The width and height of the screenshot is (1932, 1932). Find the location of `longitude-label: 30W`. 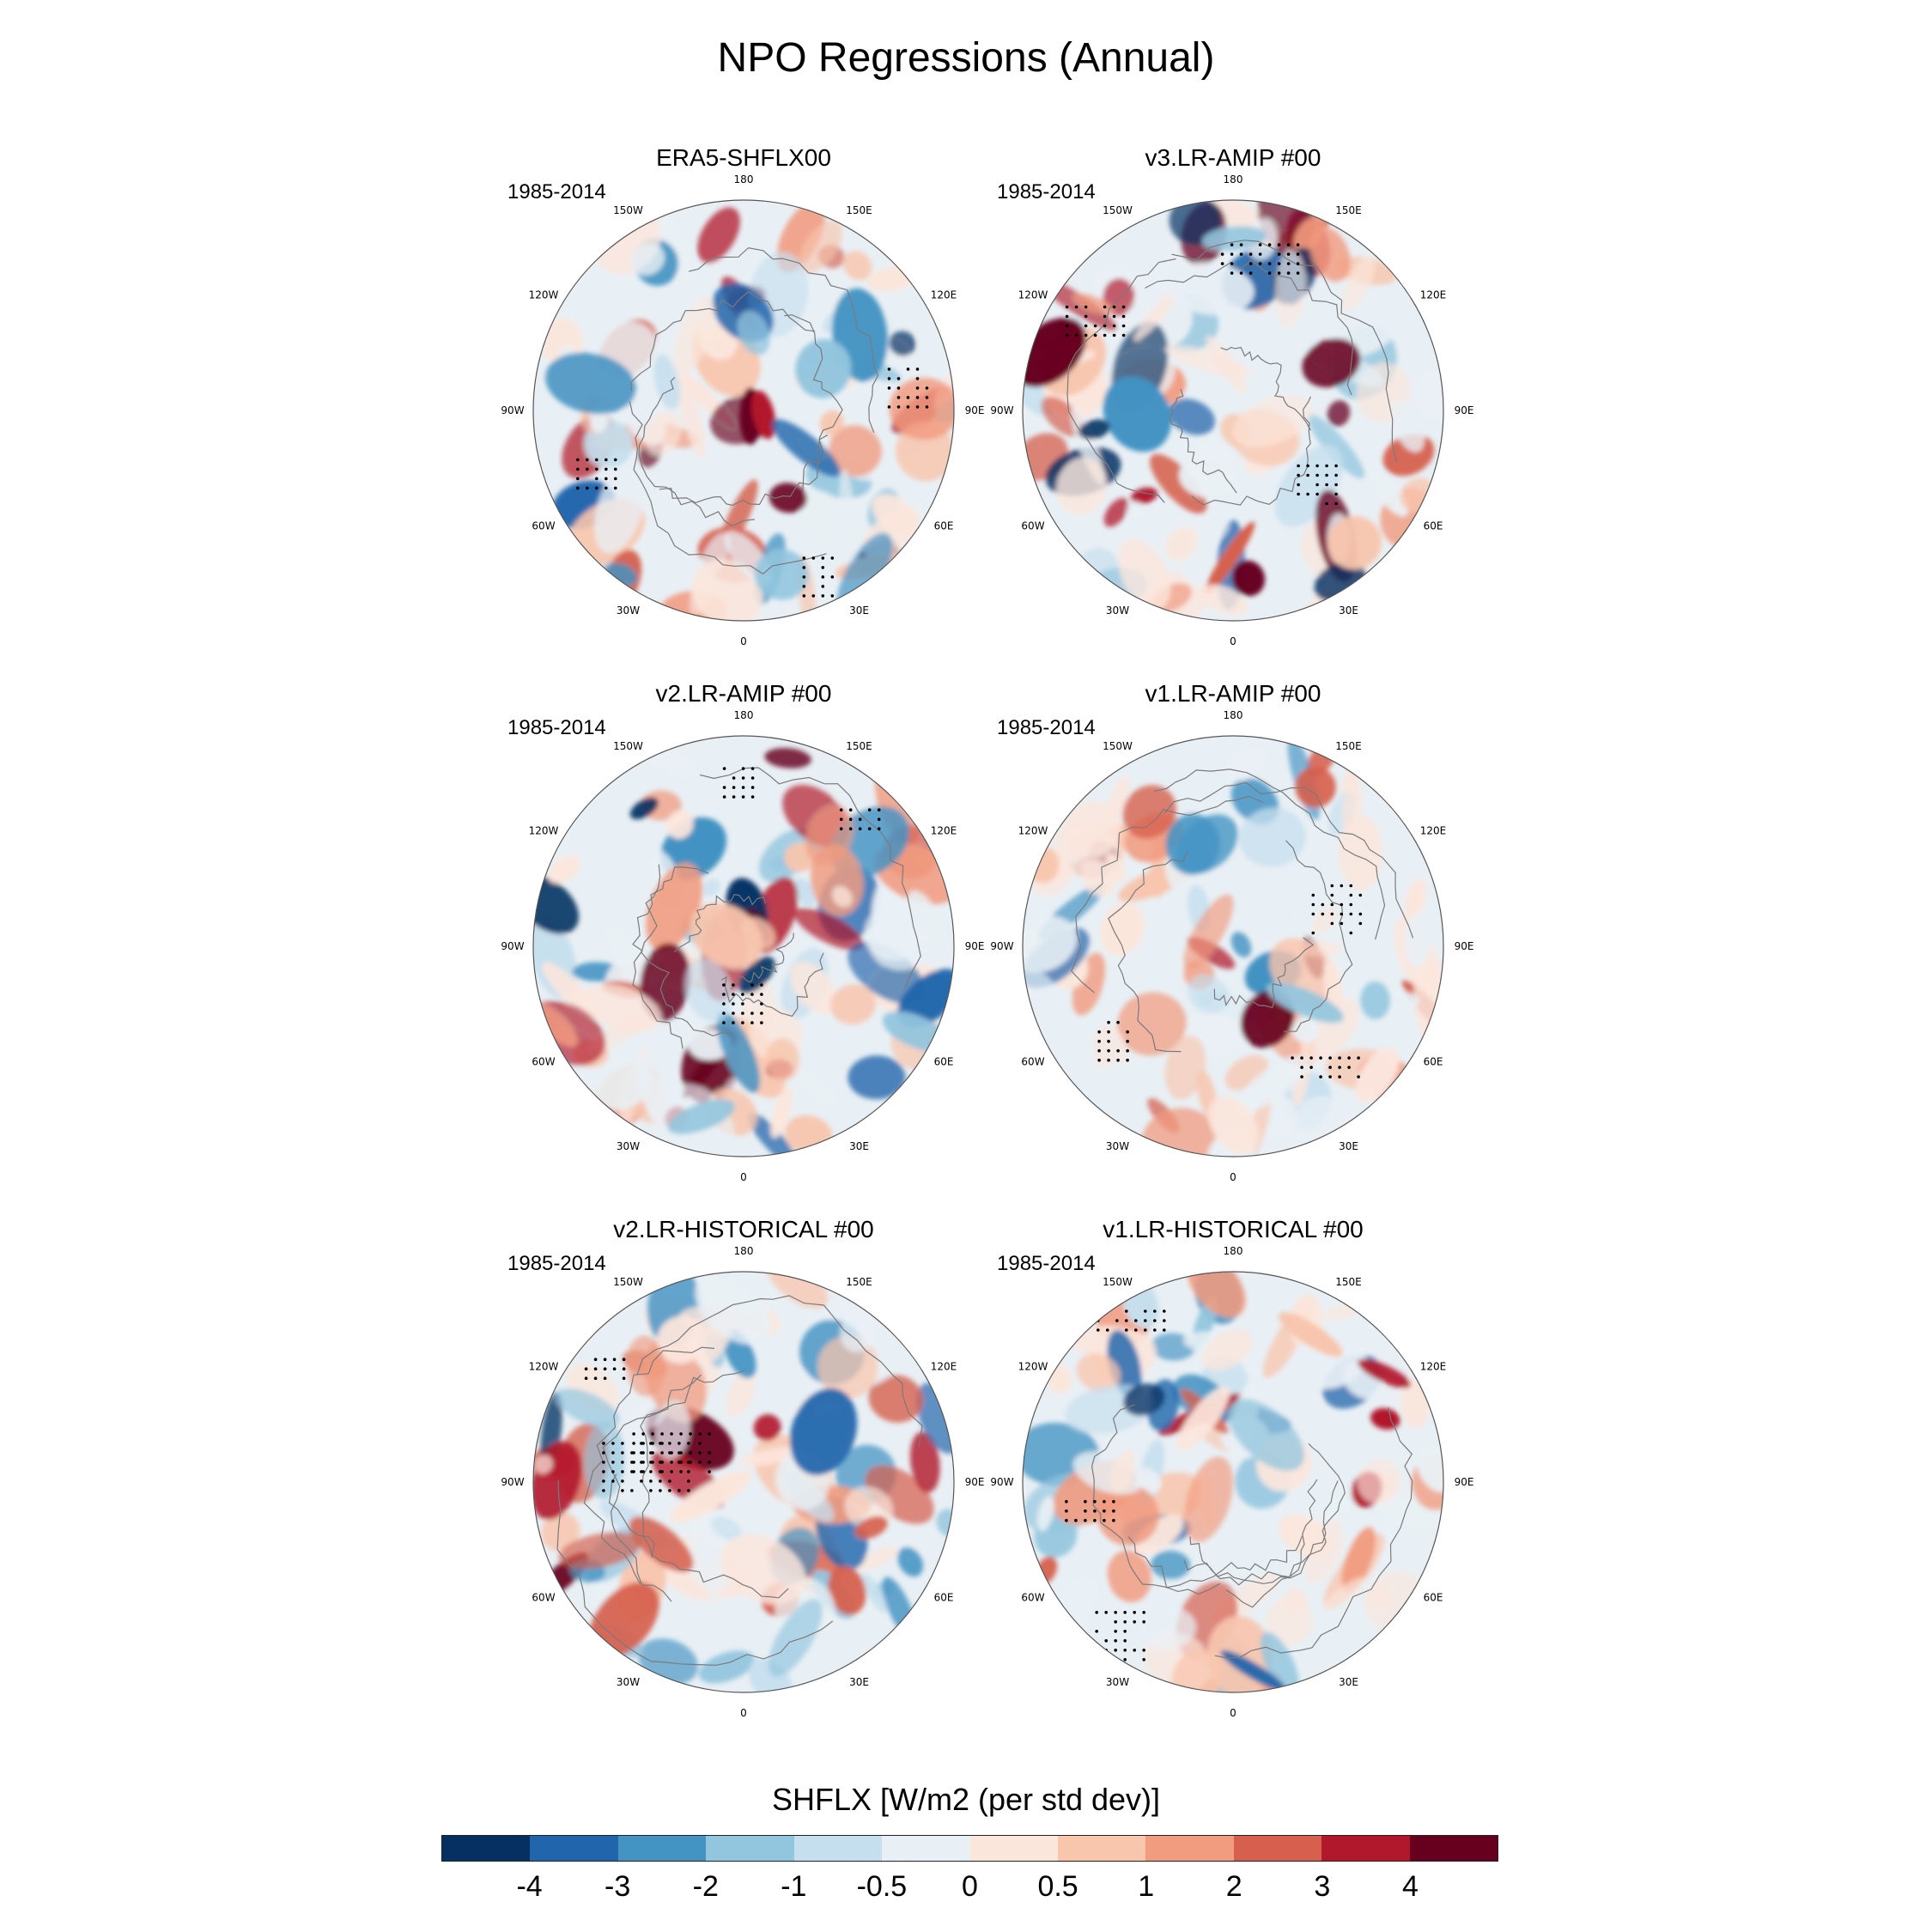

longitude-label: 30W is located at coordinates (1118, 1146).